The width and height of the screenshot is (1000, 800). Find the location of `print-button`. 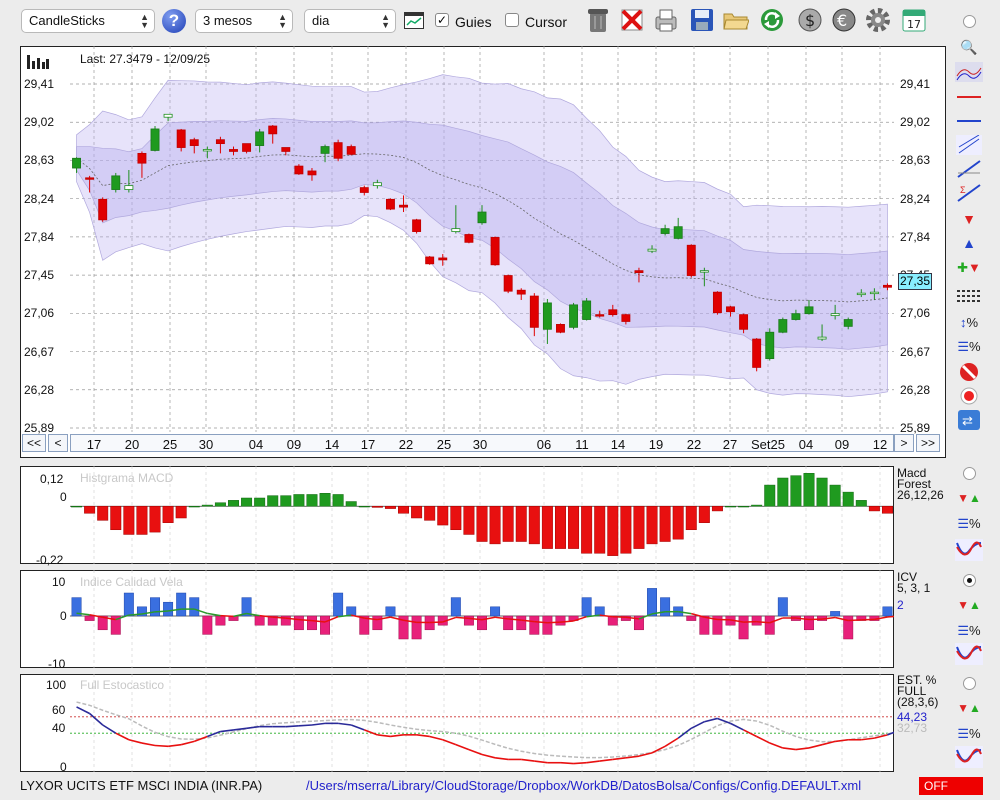

print-button is located at coordinates (666, 20).